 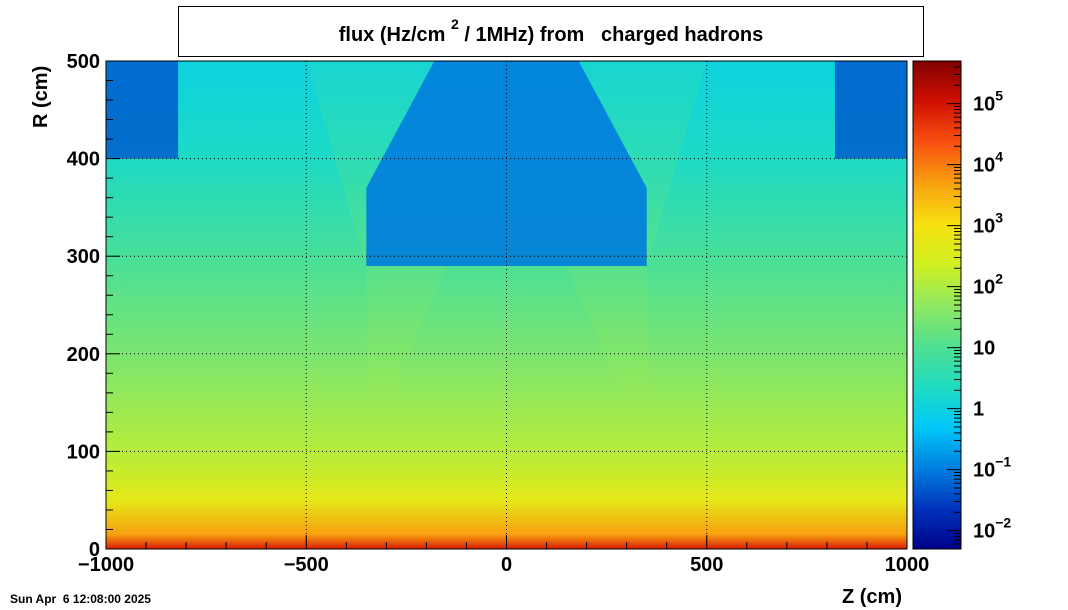 I want to click on y-tick-label: 200, so click(x=83, y=355).